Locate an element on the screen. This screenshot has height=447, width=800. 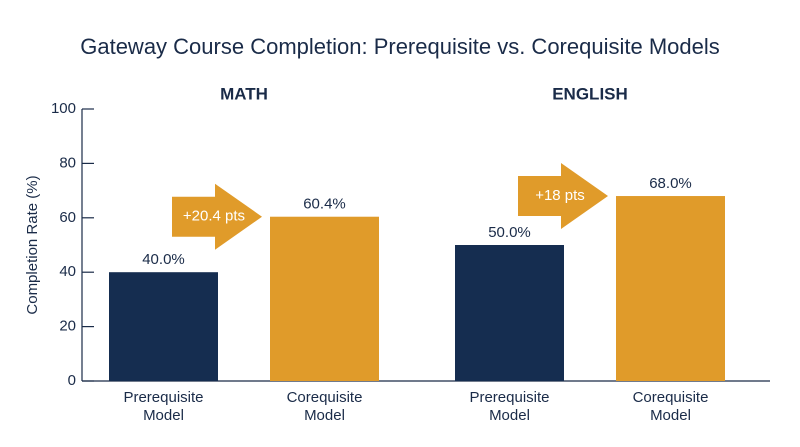
value-label: 50.0% is located at coordinates (509, 232).